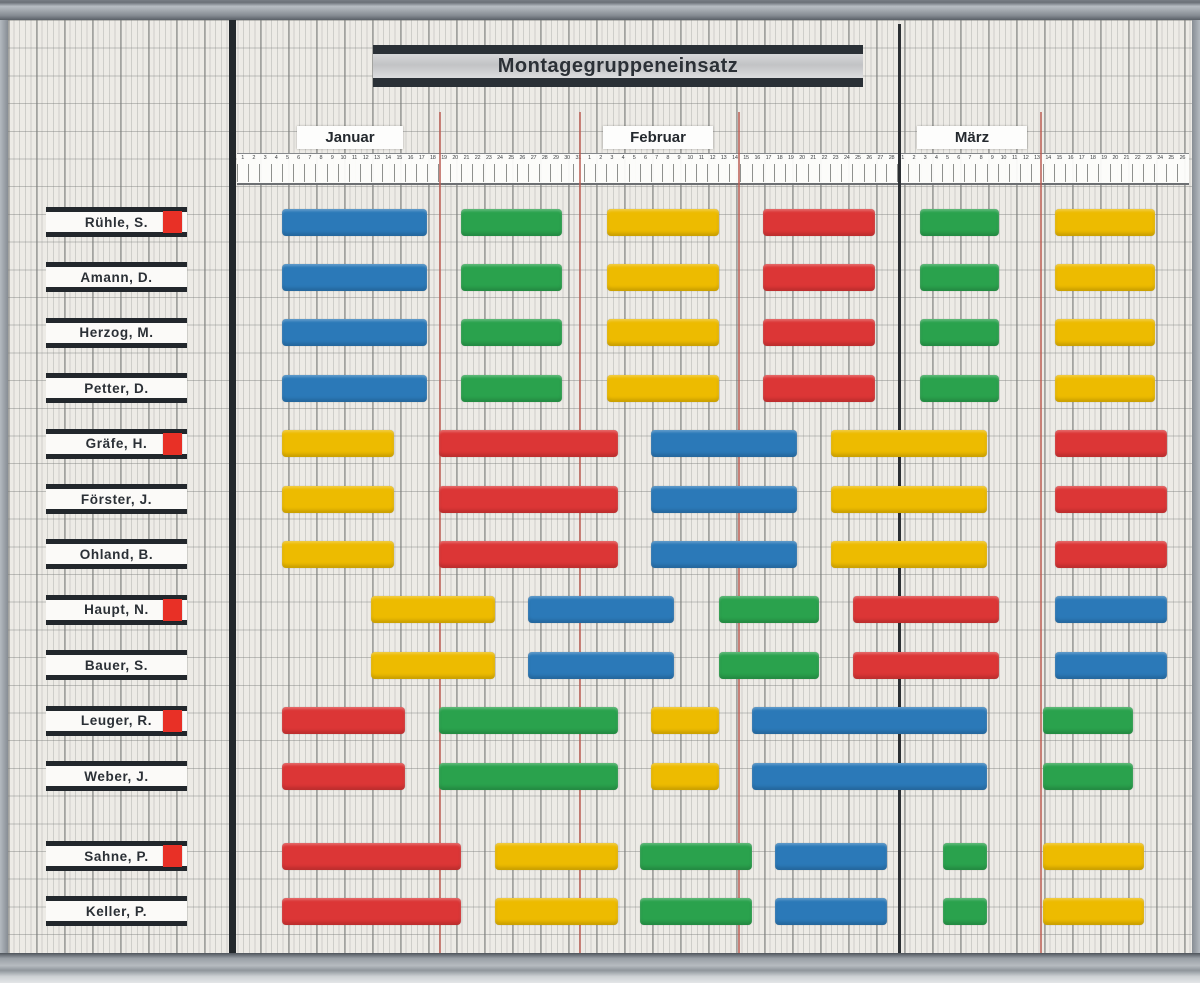 Image resolution: width=1200 pixels, height=983 pixels. I want to click on day-cell: 25, so click(511, 168).